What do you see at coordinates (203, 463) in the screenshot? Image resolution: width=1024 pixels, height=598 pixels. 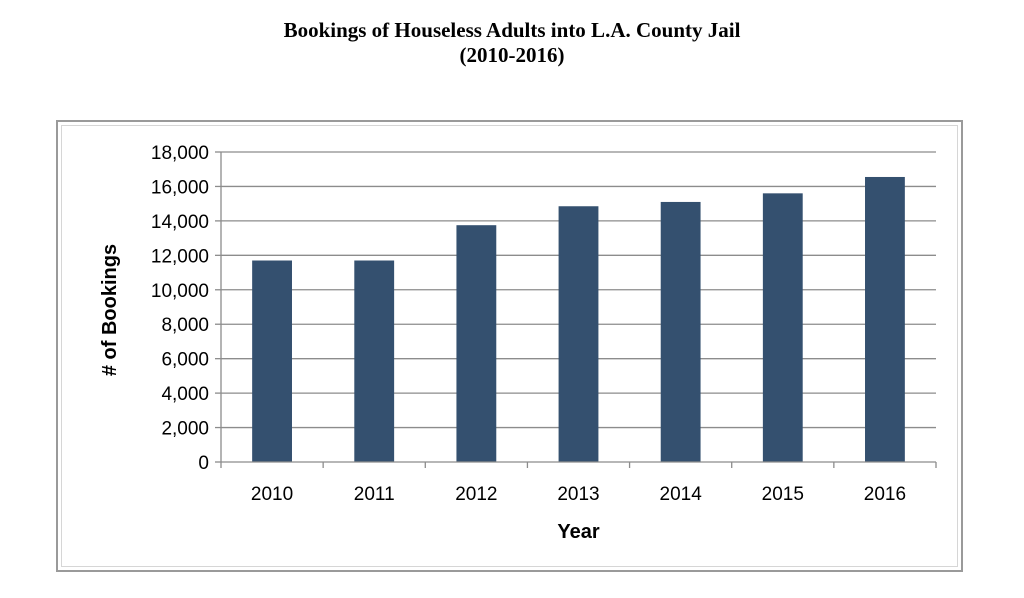 I see `y-tick-label: 0` at bounding box center [203, 463].